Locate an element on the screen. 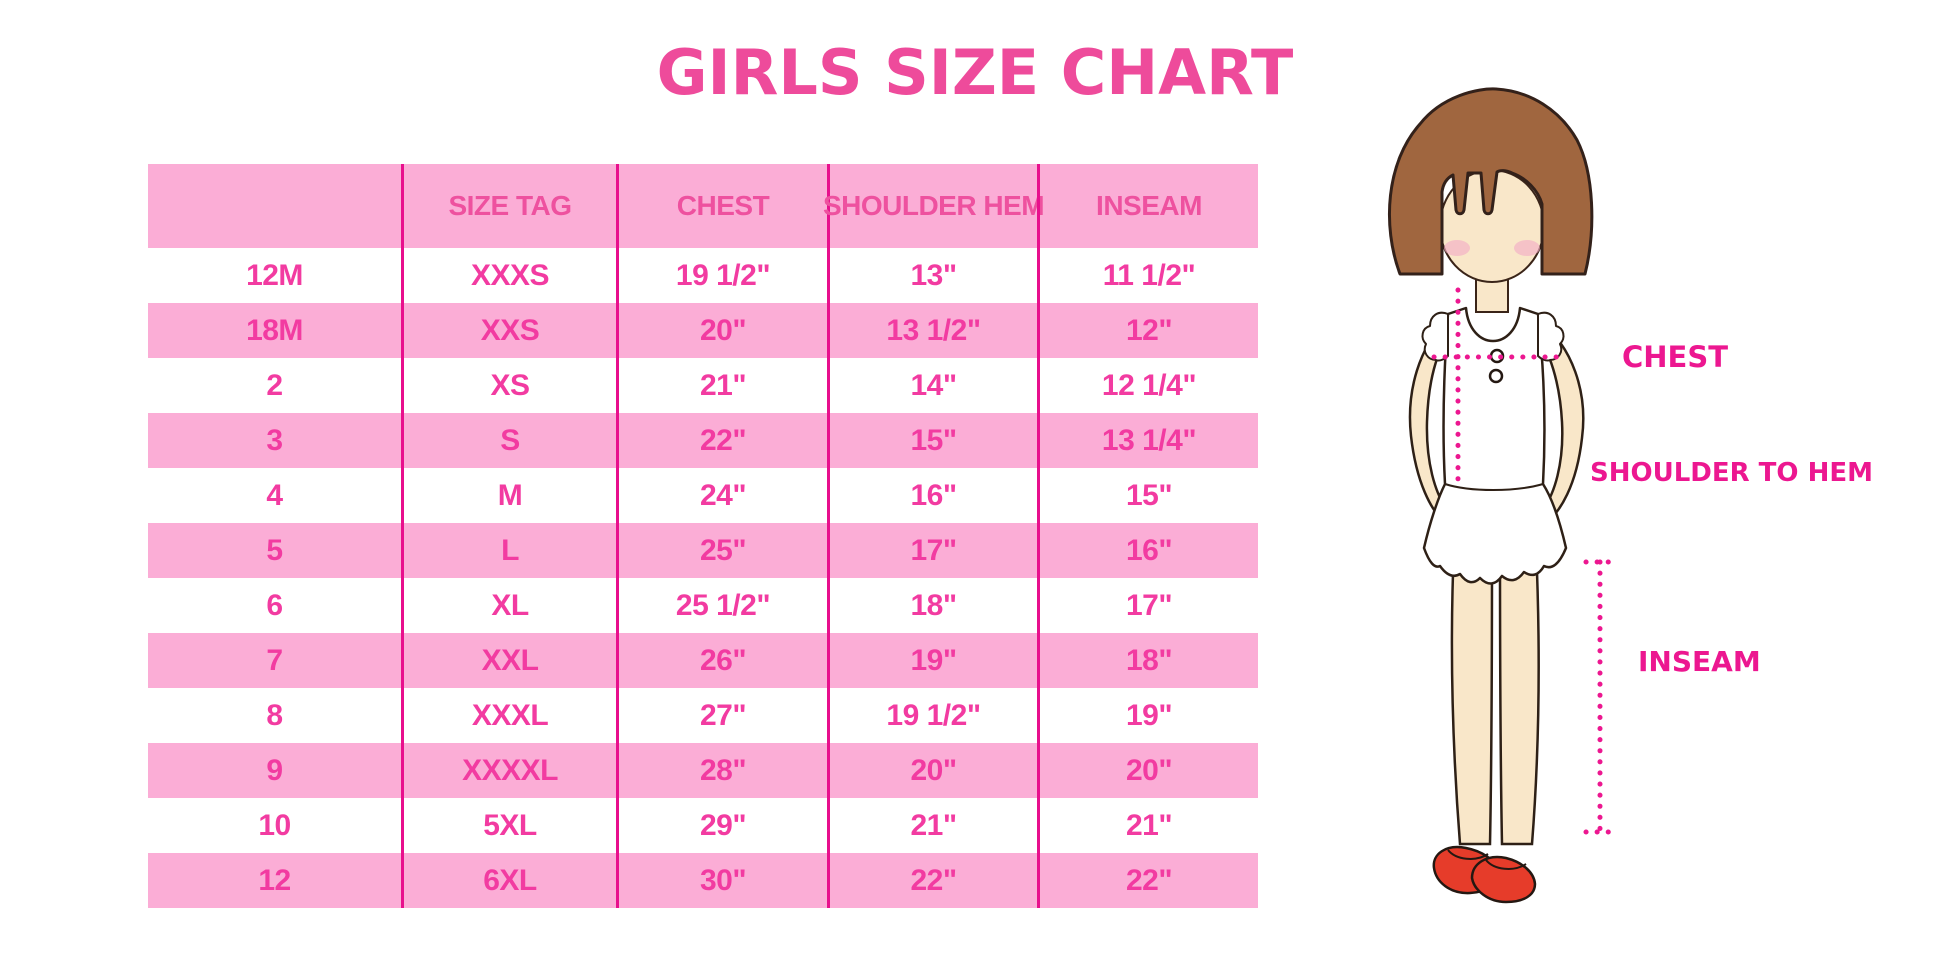  table-header-cell is located at coordinates (274, 206).